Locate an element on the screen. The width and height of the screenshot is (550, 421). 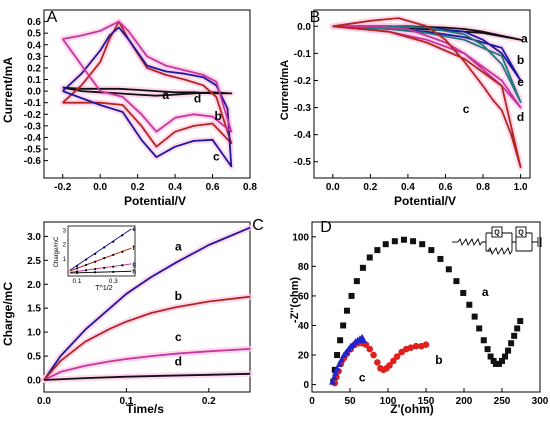
panel-a-y-tick-label: 0.2 is located at coordinates (34, 68).